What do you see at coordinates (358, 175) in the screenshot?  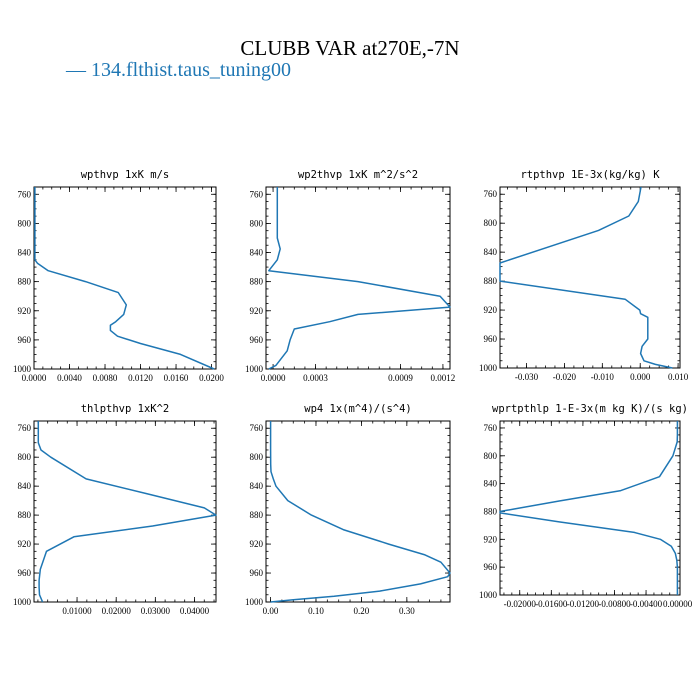 I see `panel-title: wp2thvp 1xK m^2/s^2` at bounding box center [358, 175].